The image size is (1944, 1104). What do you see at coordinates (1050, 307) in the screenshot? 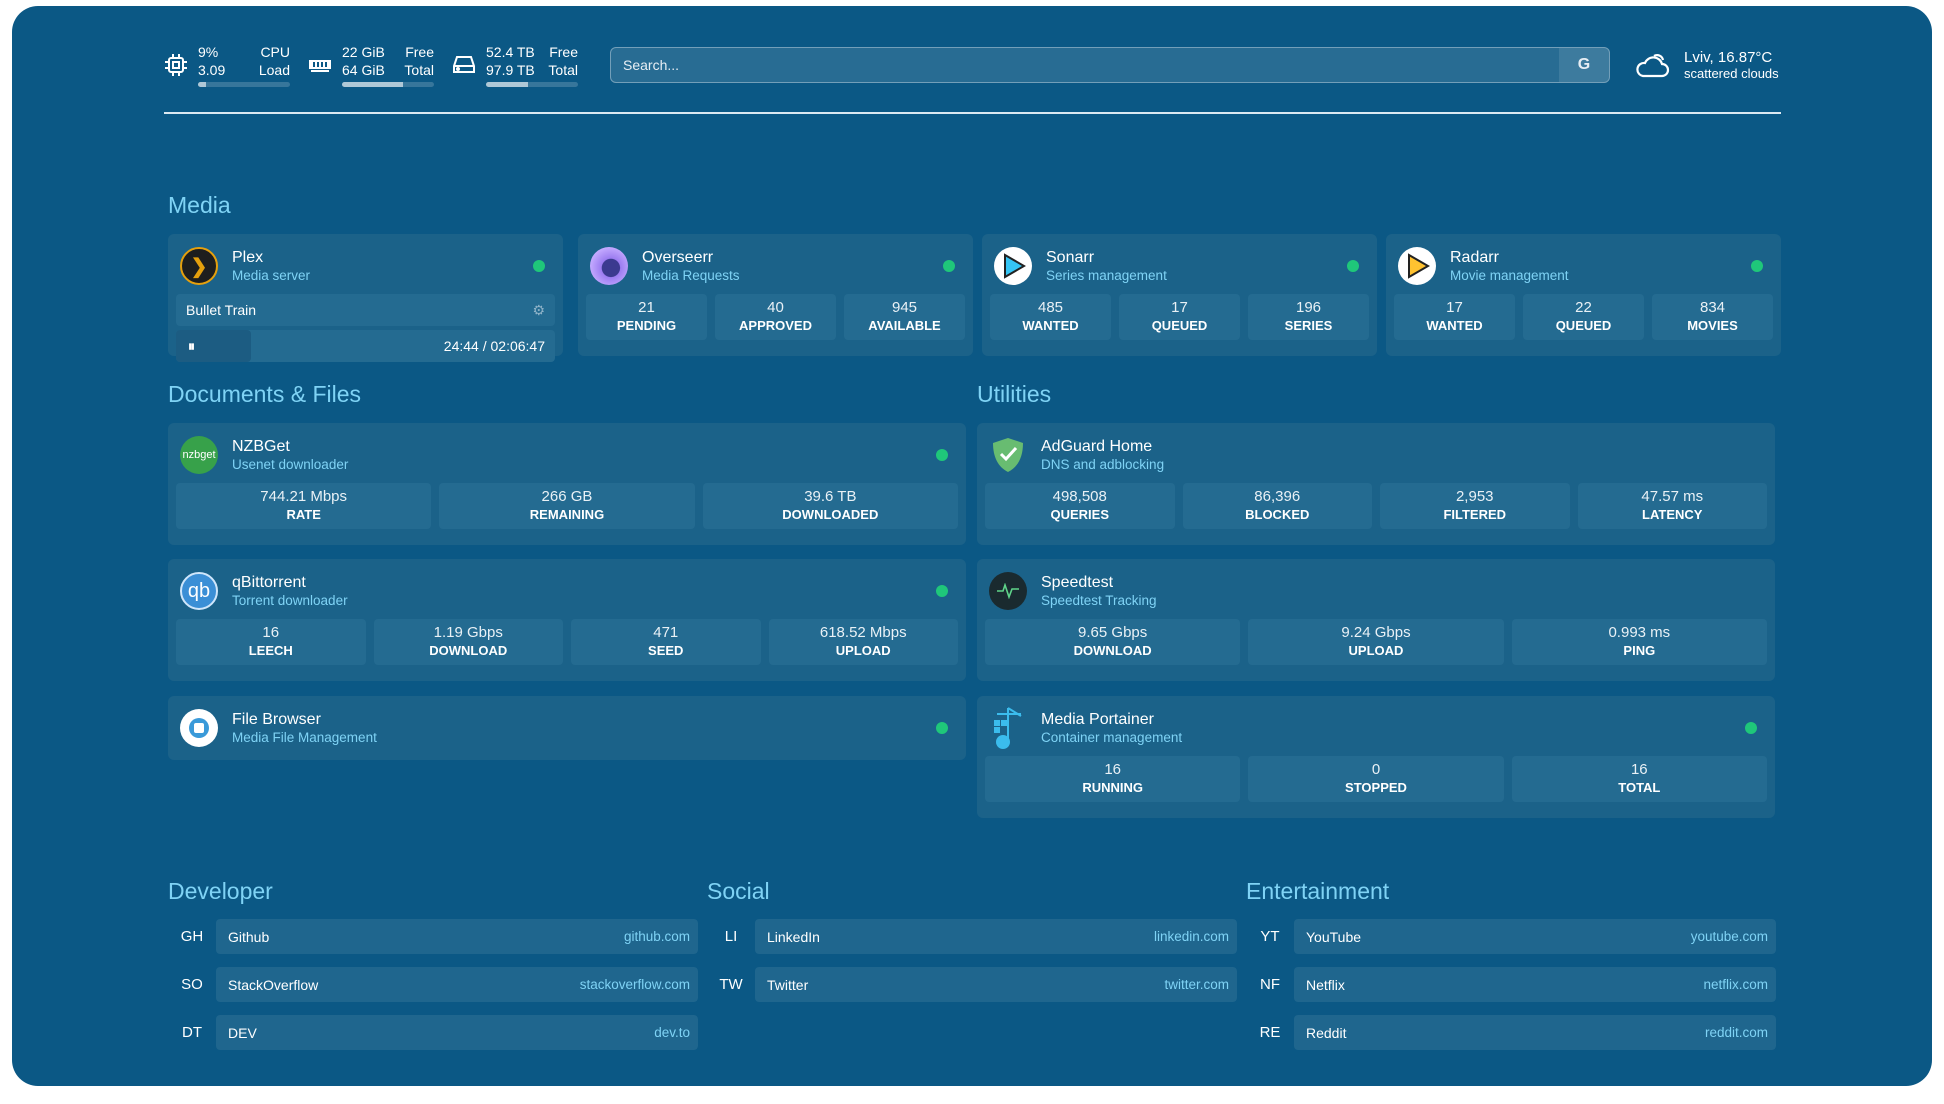
I see `stat-value: 485` at bounding box center [1050, 307].